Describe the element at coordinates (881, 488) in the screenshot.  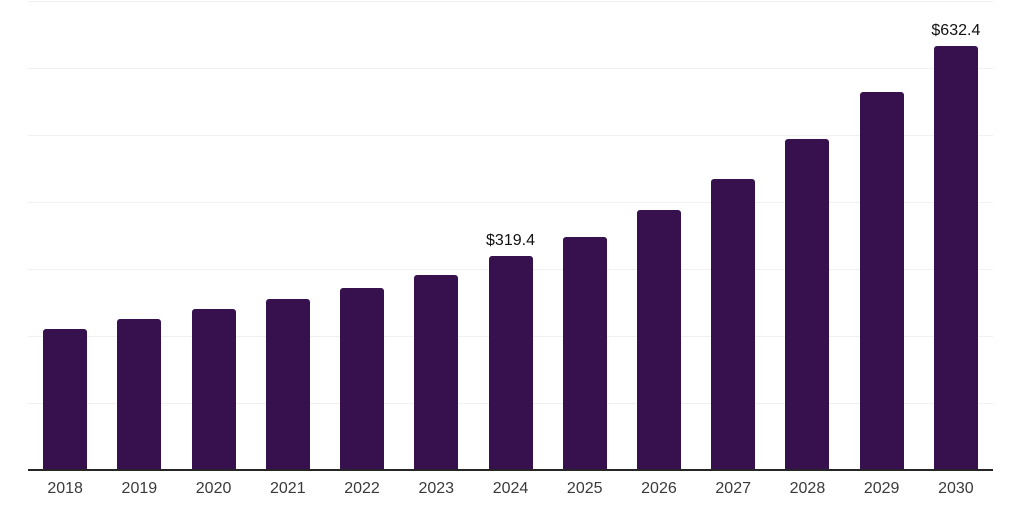
I see `x-tick-label-2029: 2029` at that location.